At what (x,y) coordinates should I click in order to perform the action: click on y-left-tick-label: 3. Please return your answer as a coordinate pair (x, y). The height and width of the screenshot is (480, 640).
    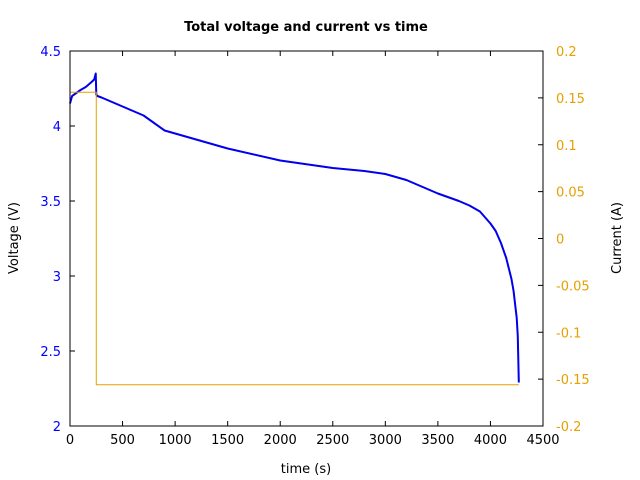
    Looking at the image, I should click on (57, 277).